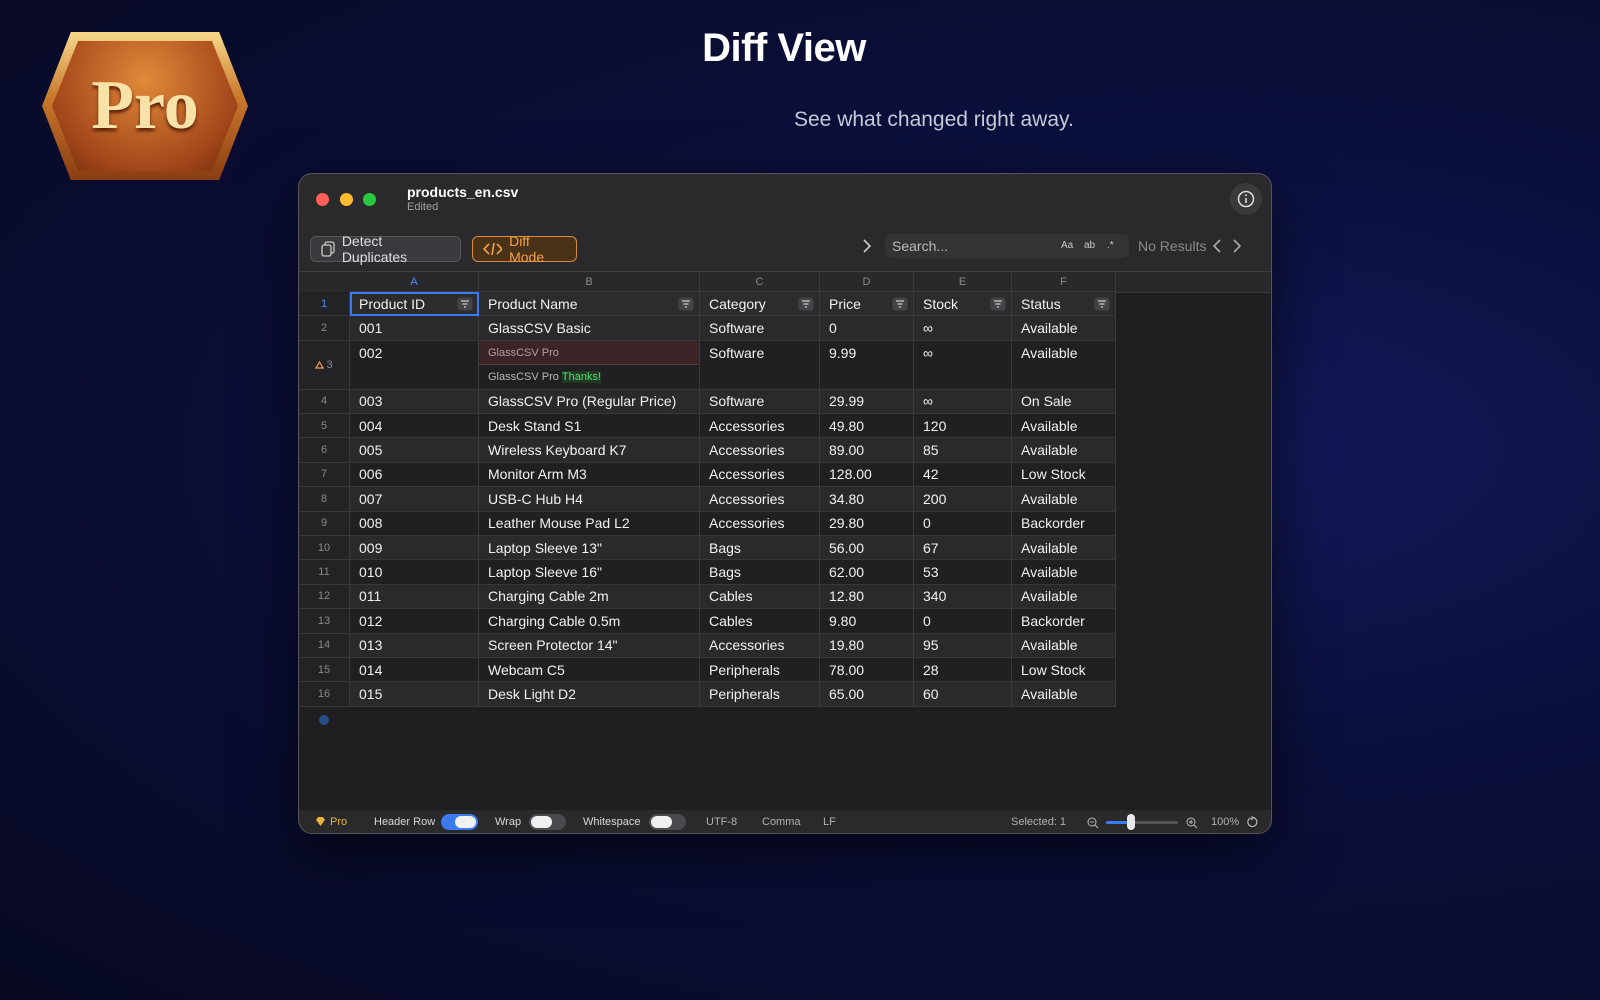  Describe the element at coordinates (414, 523) in the screenshot. I see `cell: 008` at that location.